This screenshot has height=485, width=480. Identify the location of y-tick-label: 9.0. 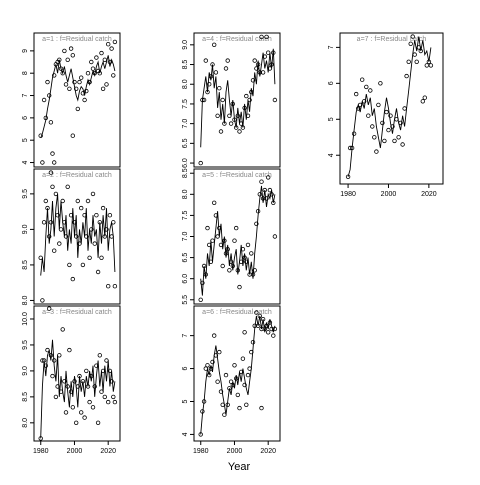
(25, 229).